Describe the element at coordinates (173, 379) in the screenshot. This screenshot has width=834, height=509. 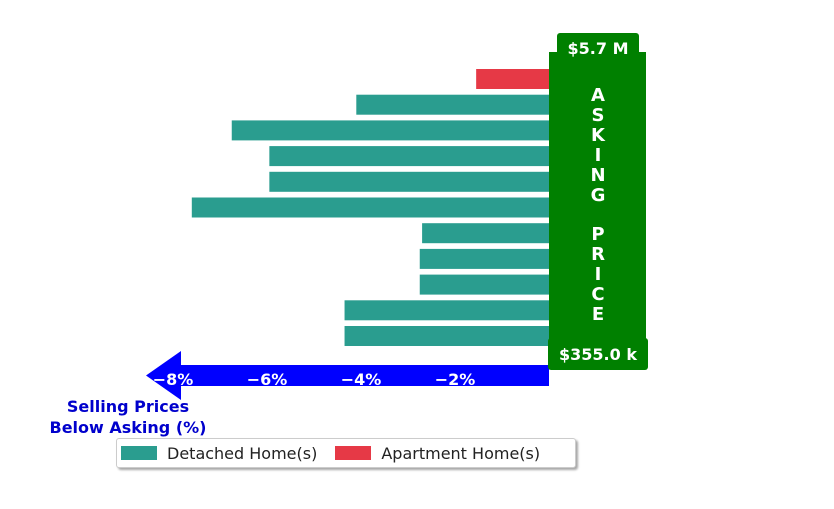
I see `x-tick-label: −8%` at that location.